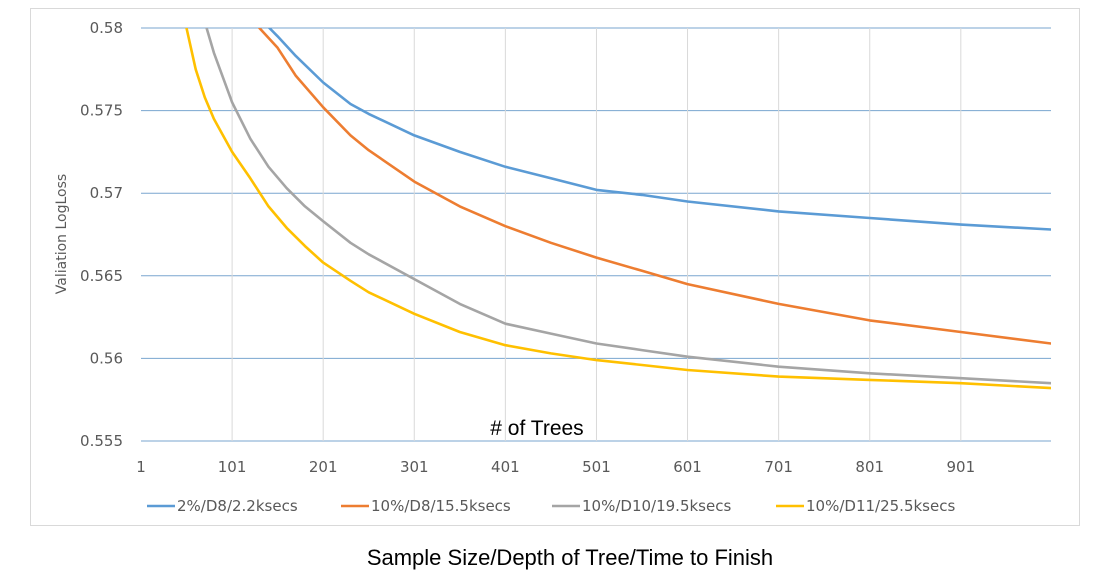 This screenshot has width=1111, height=585. I want to click on y-axis-title: Valiation LogLoss, so click(62, 234).